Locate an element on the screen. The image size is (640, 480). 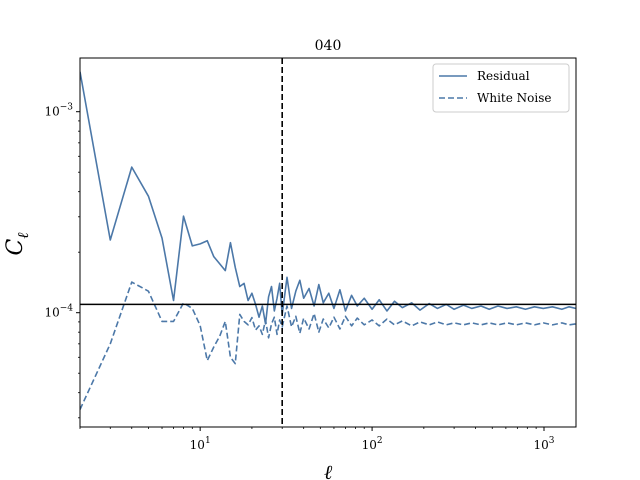
y-tick-label-exponent: −3 is located at coordinates (67, 108).